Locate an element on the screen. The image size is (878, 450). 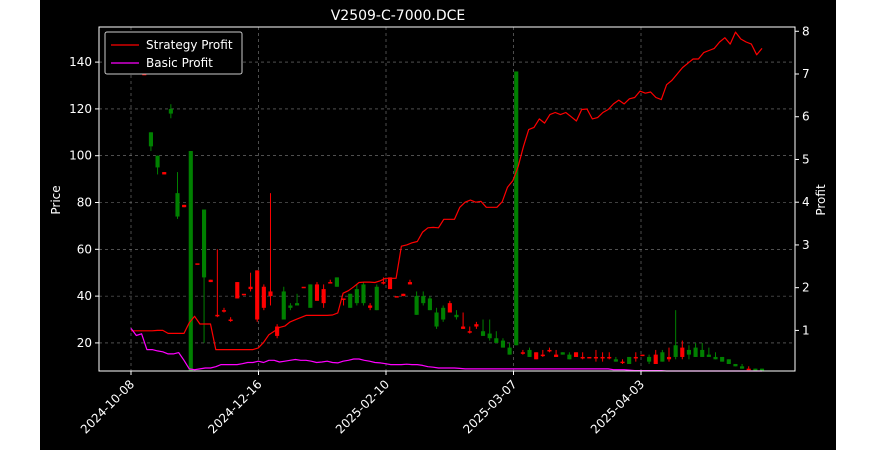
y-left-tick-label: 80 is located at coordinates (84, 203).